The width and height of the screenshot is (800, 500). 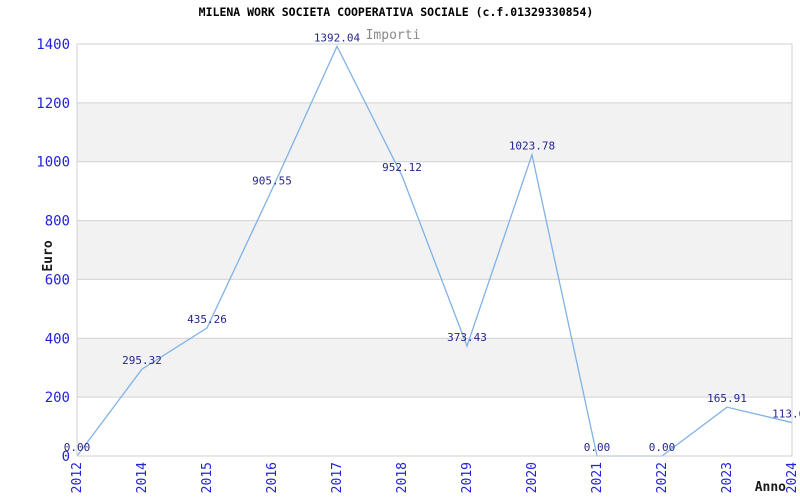 What do you see at coordinates (532, 146) in the screenshot?
I see `point-label: 1023.78` at bounding box center [532, 146].